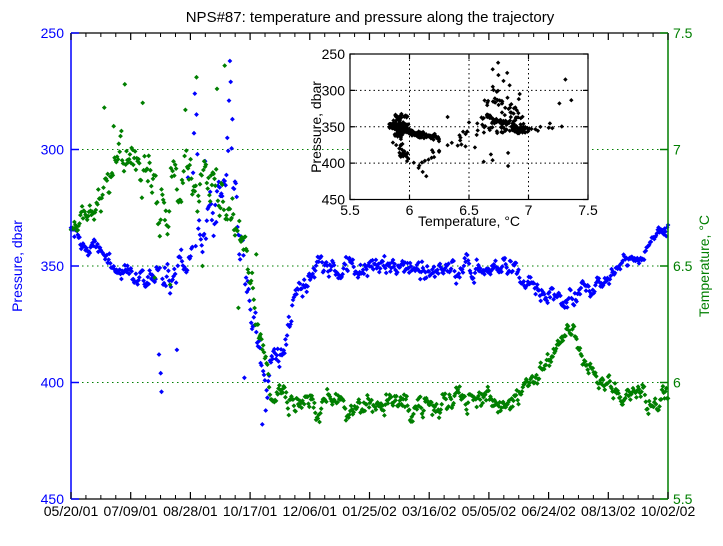 The image size is (723, 546). Describe the element at coordinates (334, 54) in the screenshot. I see `inset-y-tick-label: 250` at that location.